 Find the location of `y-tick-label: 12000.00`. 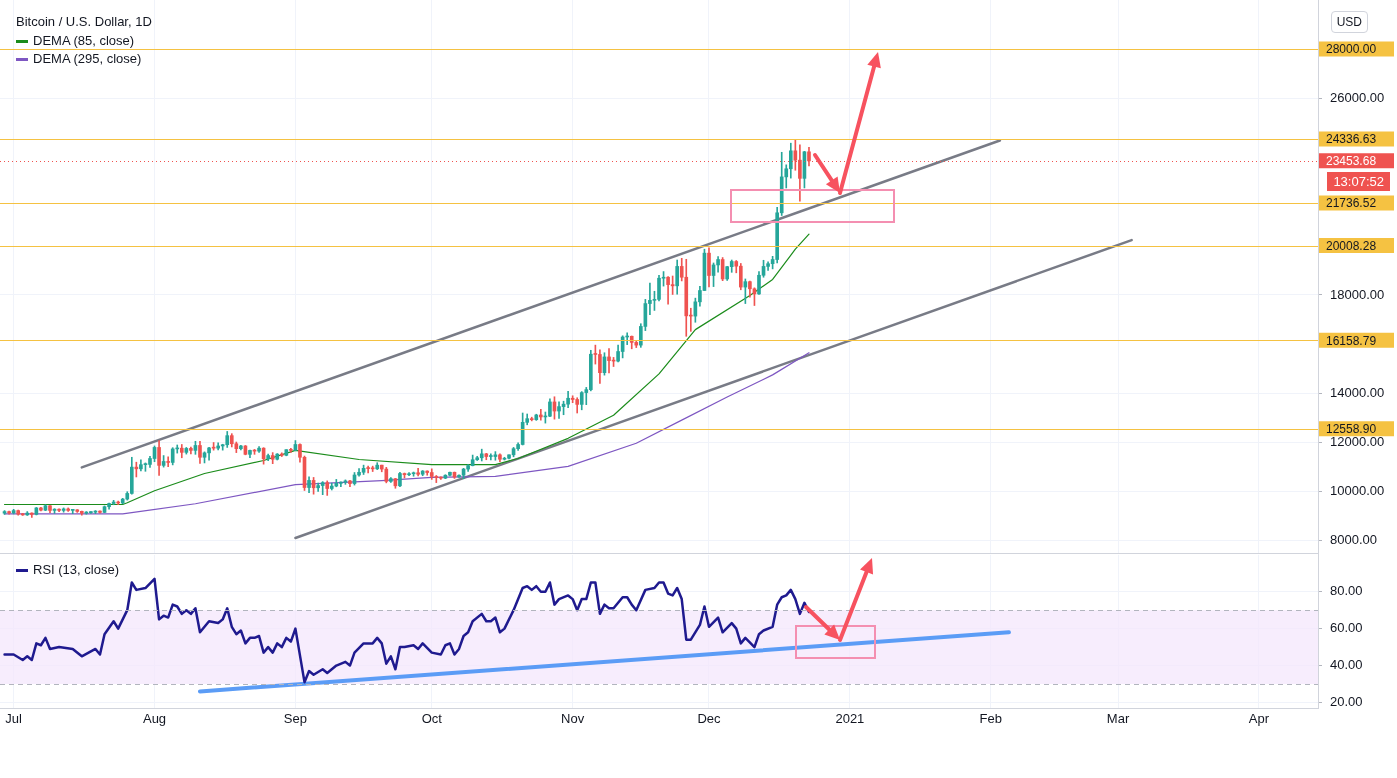

y-tick-label: 12000.00 is located at coordinates (1357, 442).